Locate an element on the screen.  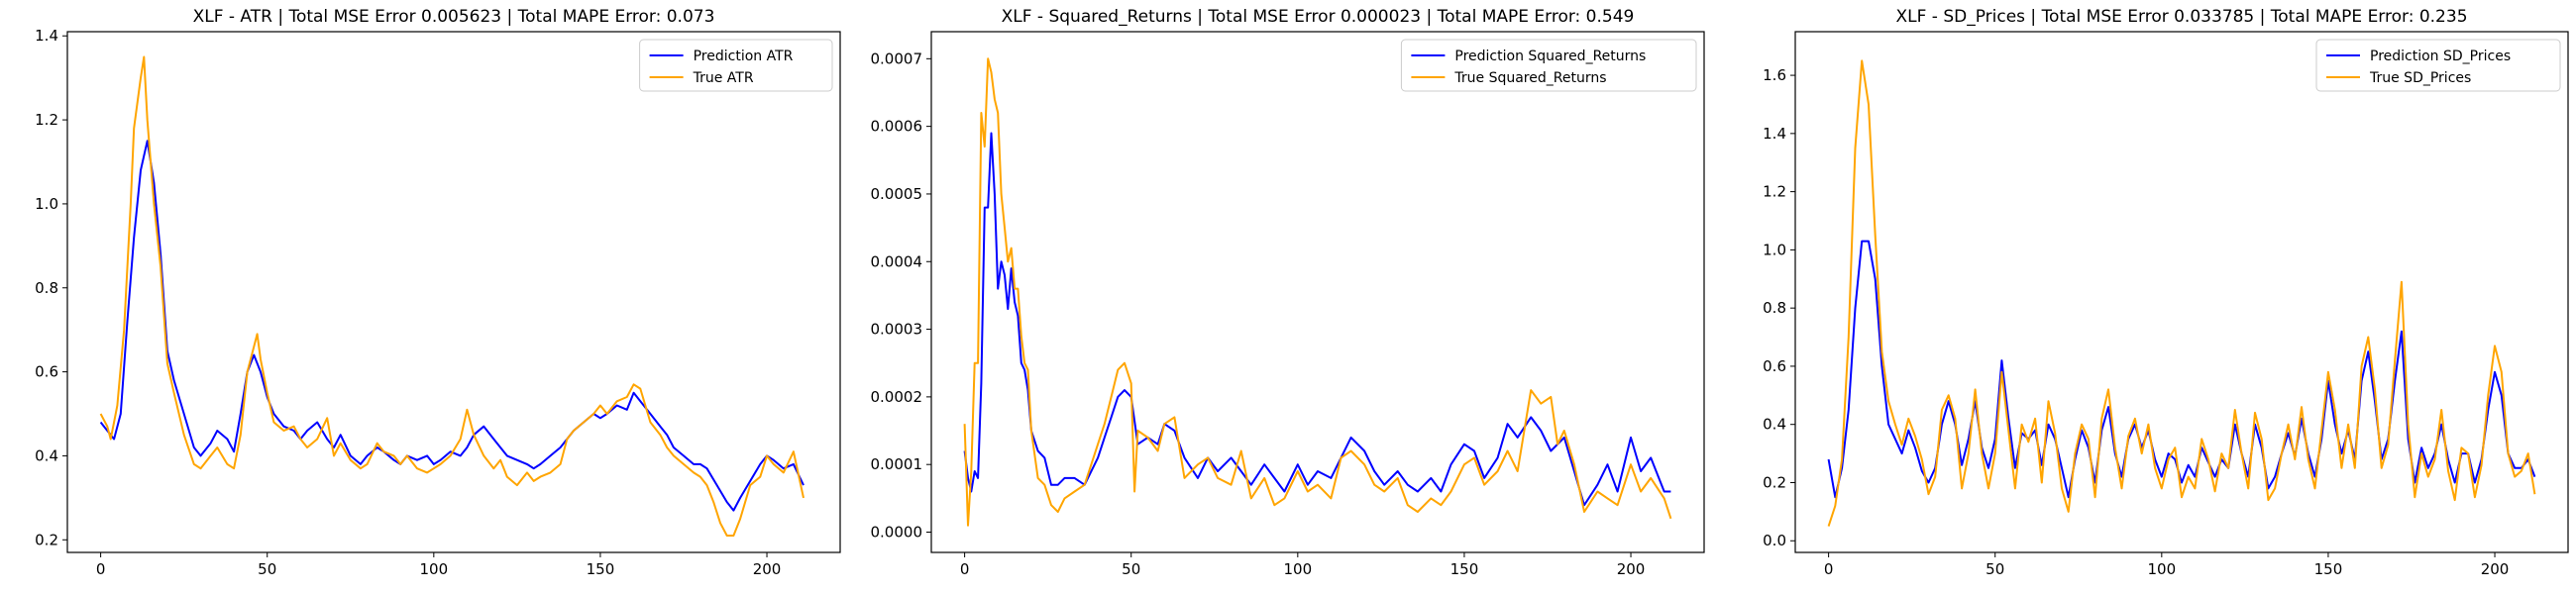
y-tick-label: 0.0005 is located at coordinates (897, 194).